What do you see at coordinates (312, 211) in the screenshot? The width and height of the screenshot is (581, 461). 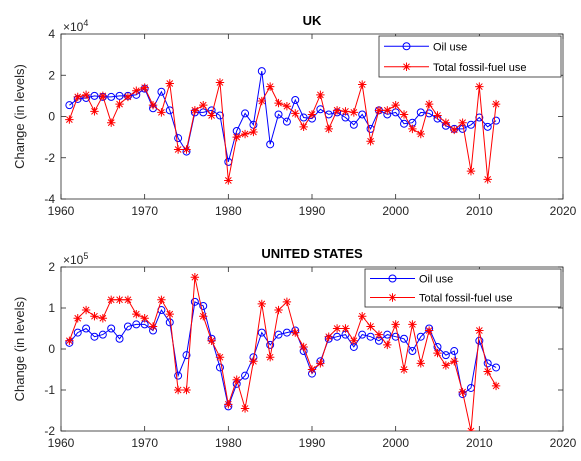 I see `x-tick-label: 1990` at bounding box center [312, 211].